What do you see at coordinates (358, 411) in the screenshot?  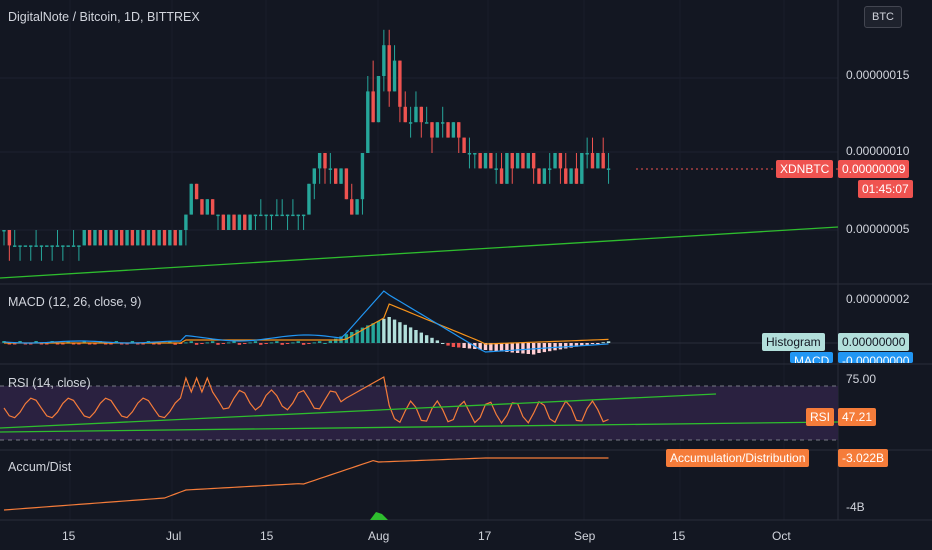 I see `rsi-trendline-upper` at bounding box center [358, 411].